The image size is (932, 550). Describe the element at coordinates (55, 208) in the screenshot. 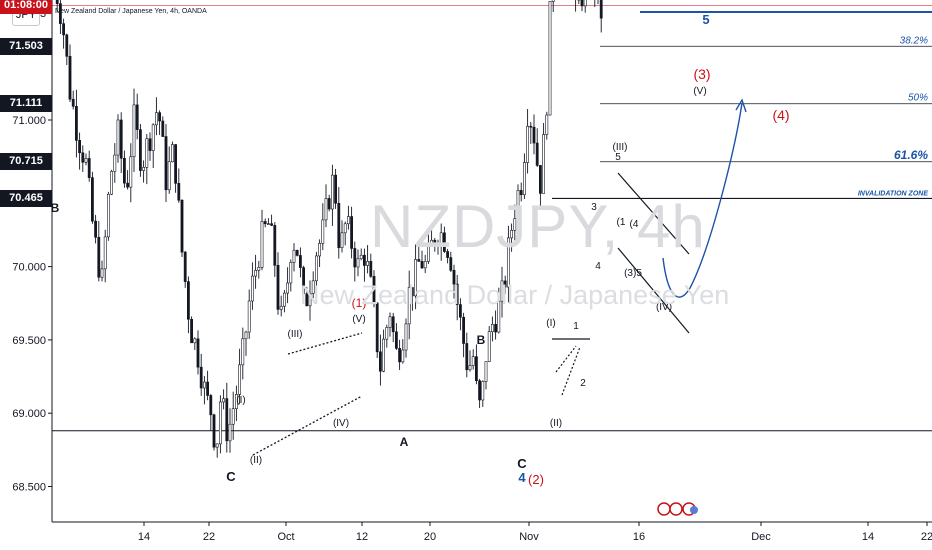

I see `wave-label: B` at that location.